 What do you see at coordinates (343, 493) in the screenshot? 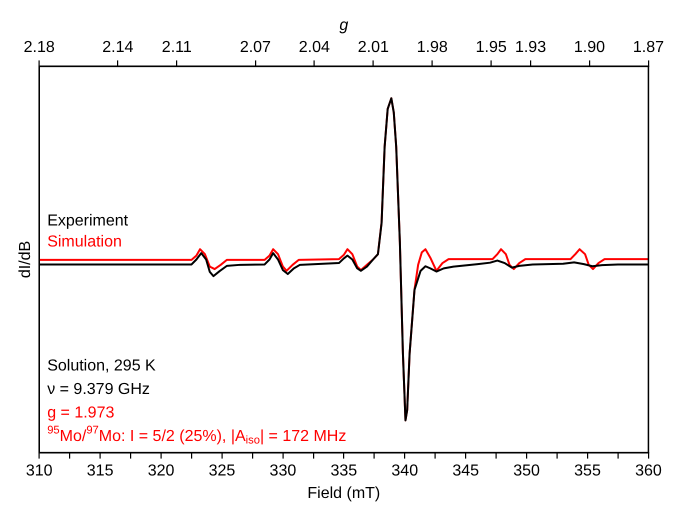
I see `x-axis-title: Field (mT)` at bounding box center [343, 493].